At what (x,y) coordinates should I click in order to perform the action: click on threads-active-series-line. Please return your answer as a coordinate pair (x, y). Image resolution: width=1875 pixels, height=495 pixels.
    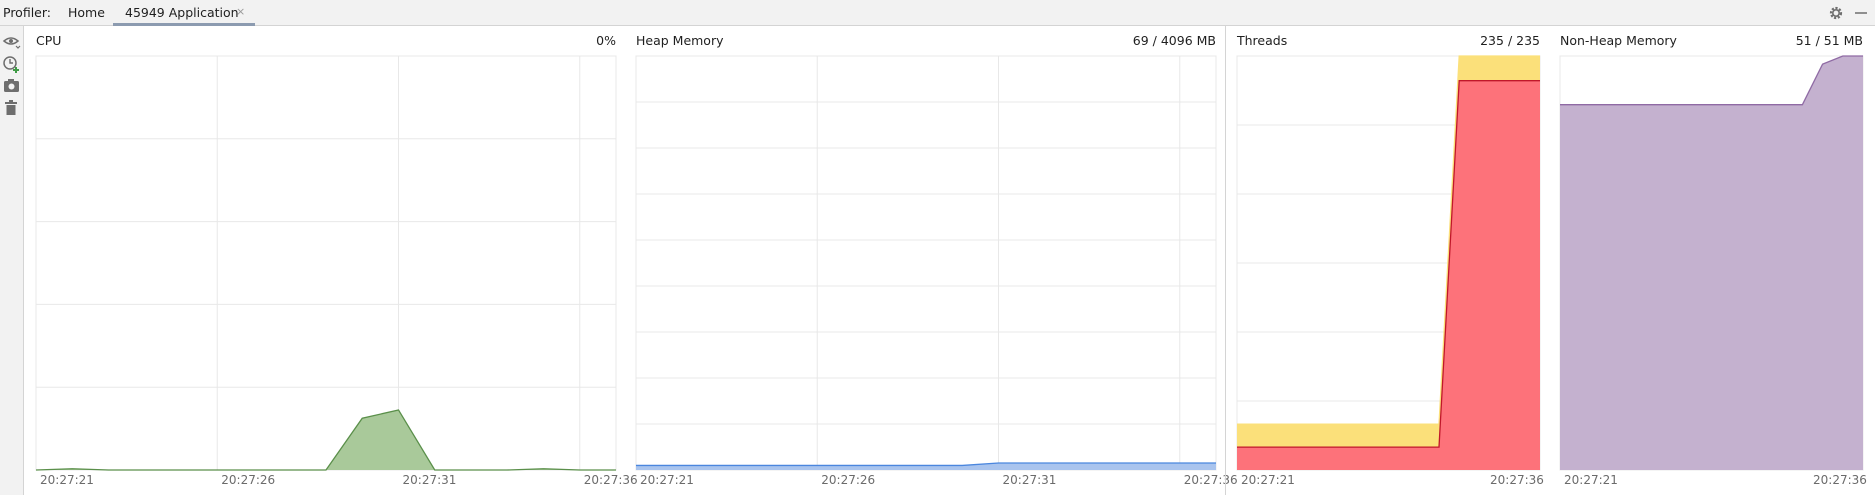
    Looking at the image, I should click on (1388, 264).